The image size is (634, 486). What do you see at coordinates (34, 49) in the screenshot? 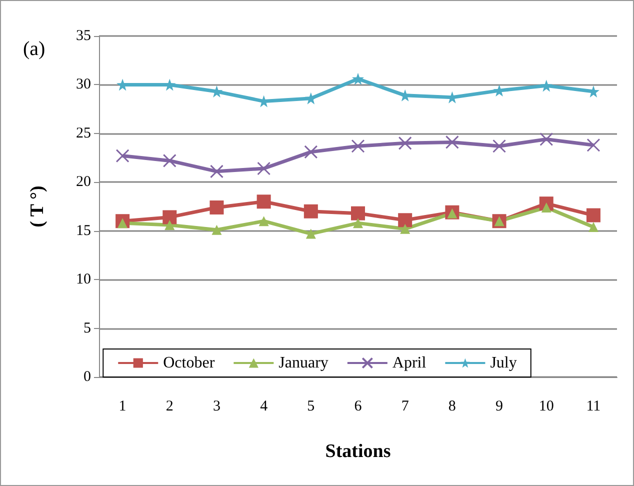
I see `text: (a)` at bounding box center [34, 49].